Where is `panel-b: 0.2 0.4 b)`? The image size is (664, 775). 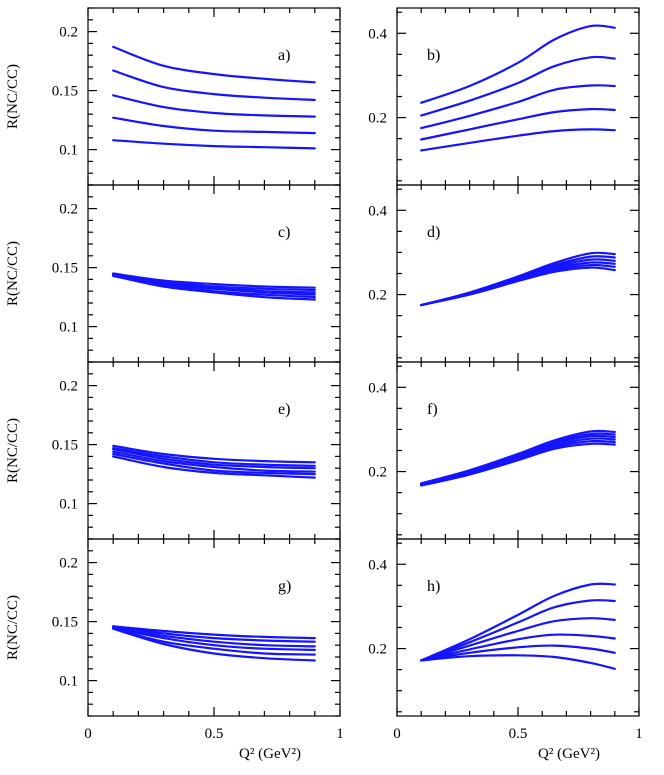 panel-b: 0.2 0.4 b) is located at coordinates (504, 96).